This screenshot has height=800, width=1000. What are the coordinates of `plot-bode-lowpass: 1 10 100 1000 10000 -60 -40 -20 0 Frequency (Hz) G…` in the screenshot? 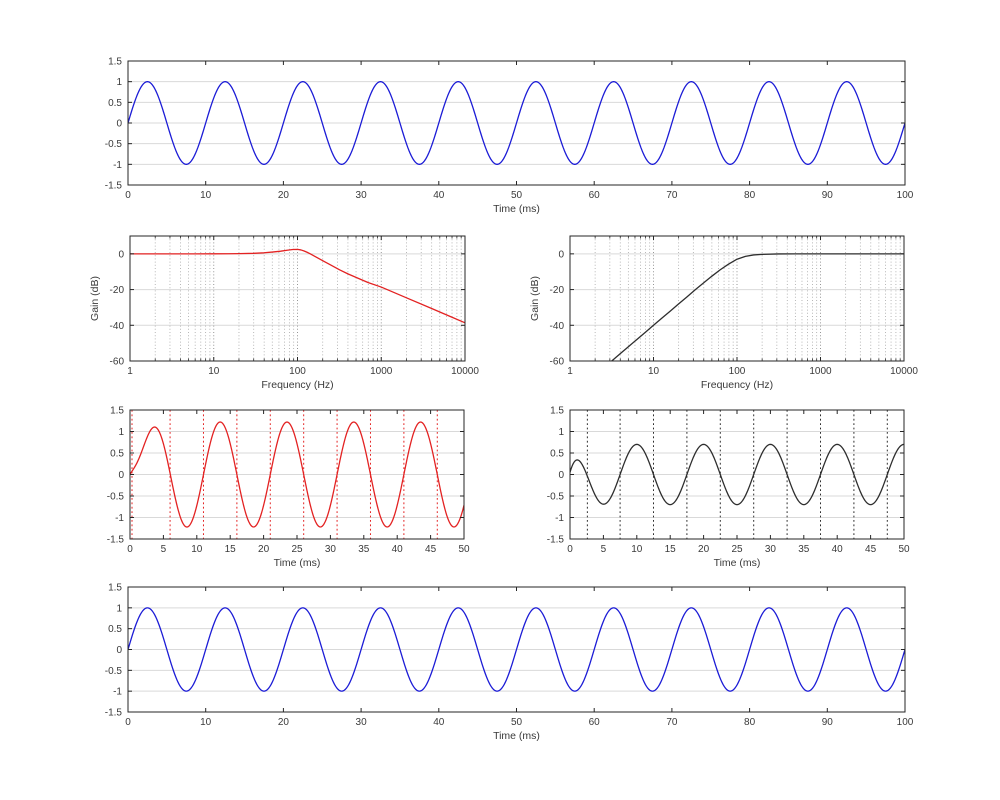 It's located at (284, 313).